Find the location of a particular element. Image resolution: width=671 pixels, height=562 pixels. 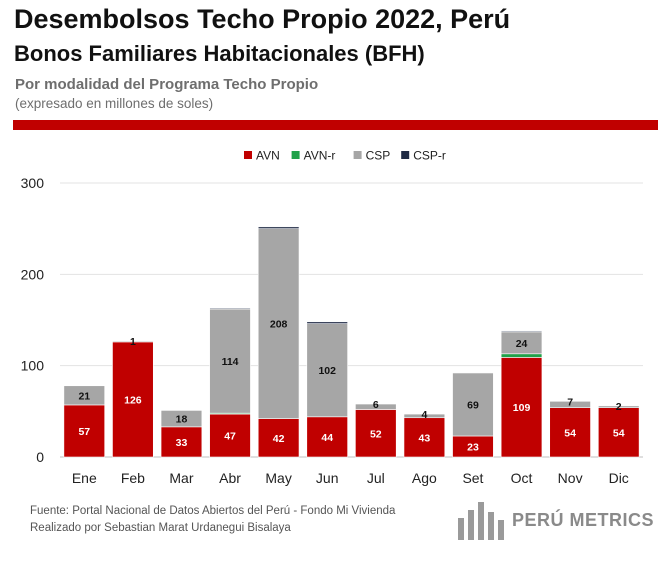

legend-label: CSP is located at coordinates (378, 156).